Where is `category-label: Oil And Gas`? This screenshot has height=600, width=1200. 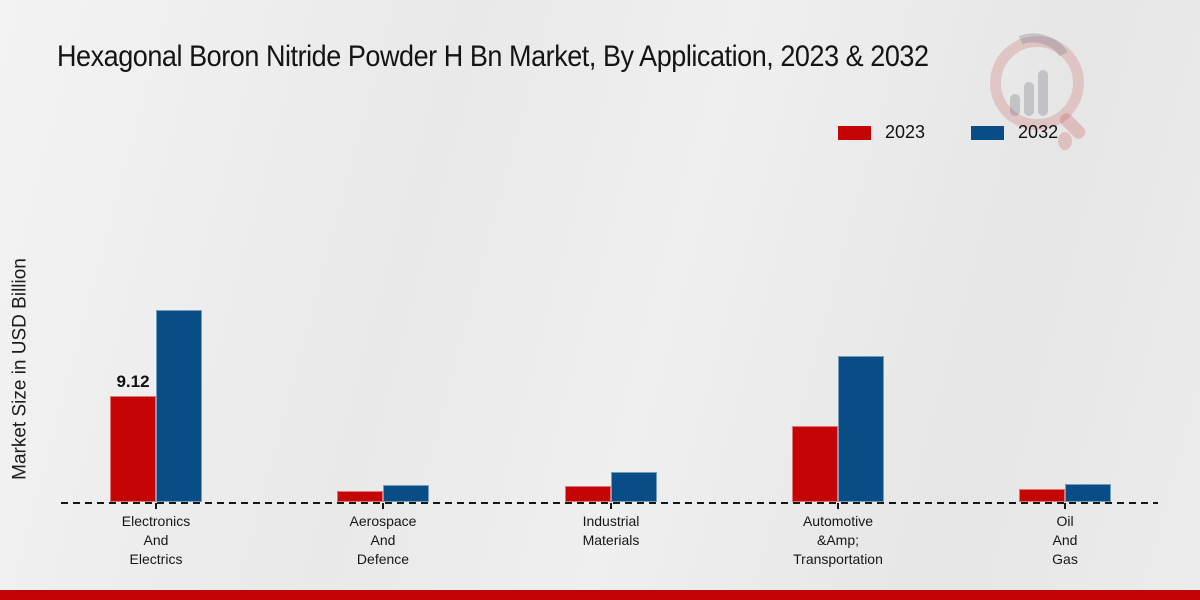 category-label: Oil And Gas is located at coordinates (1065, 540).